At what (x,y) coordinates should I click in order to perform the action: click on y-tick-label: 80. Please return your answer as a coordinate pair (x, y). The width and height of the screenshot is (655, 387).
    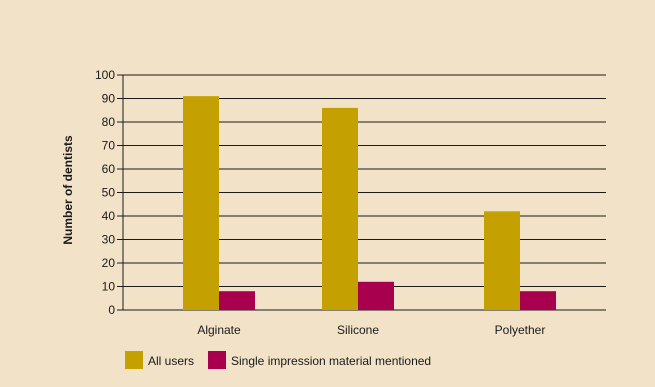
    Looking at the image, I should click on (109, 122).